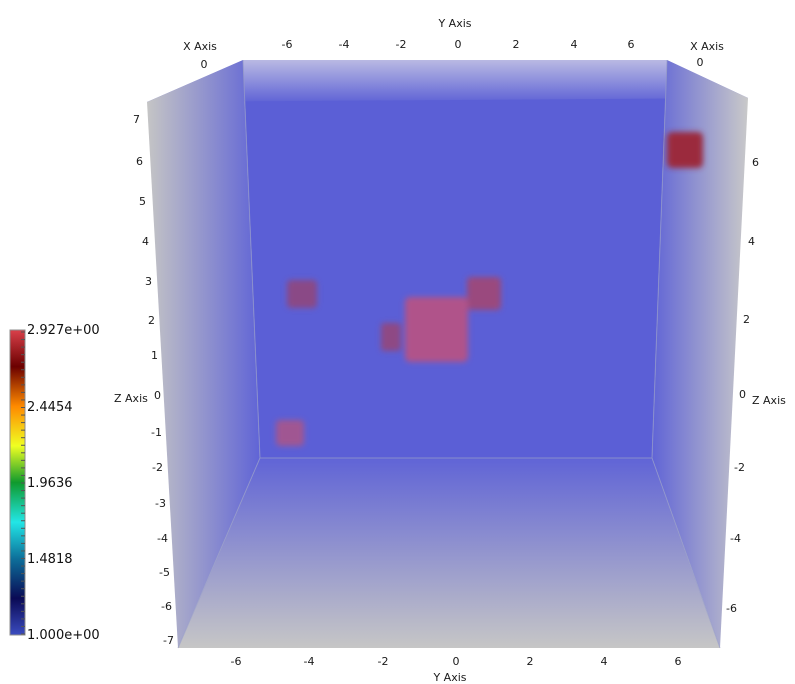 The width and height of the screenshot is (795, 684). What do you see at coordinates (756, 385) in the screenshot?
I see `right-z-axis: Z Axis 6 4 2 0 -2 -4 -6` at bounding box center [756, 385].